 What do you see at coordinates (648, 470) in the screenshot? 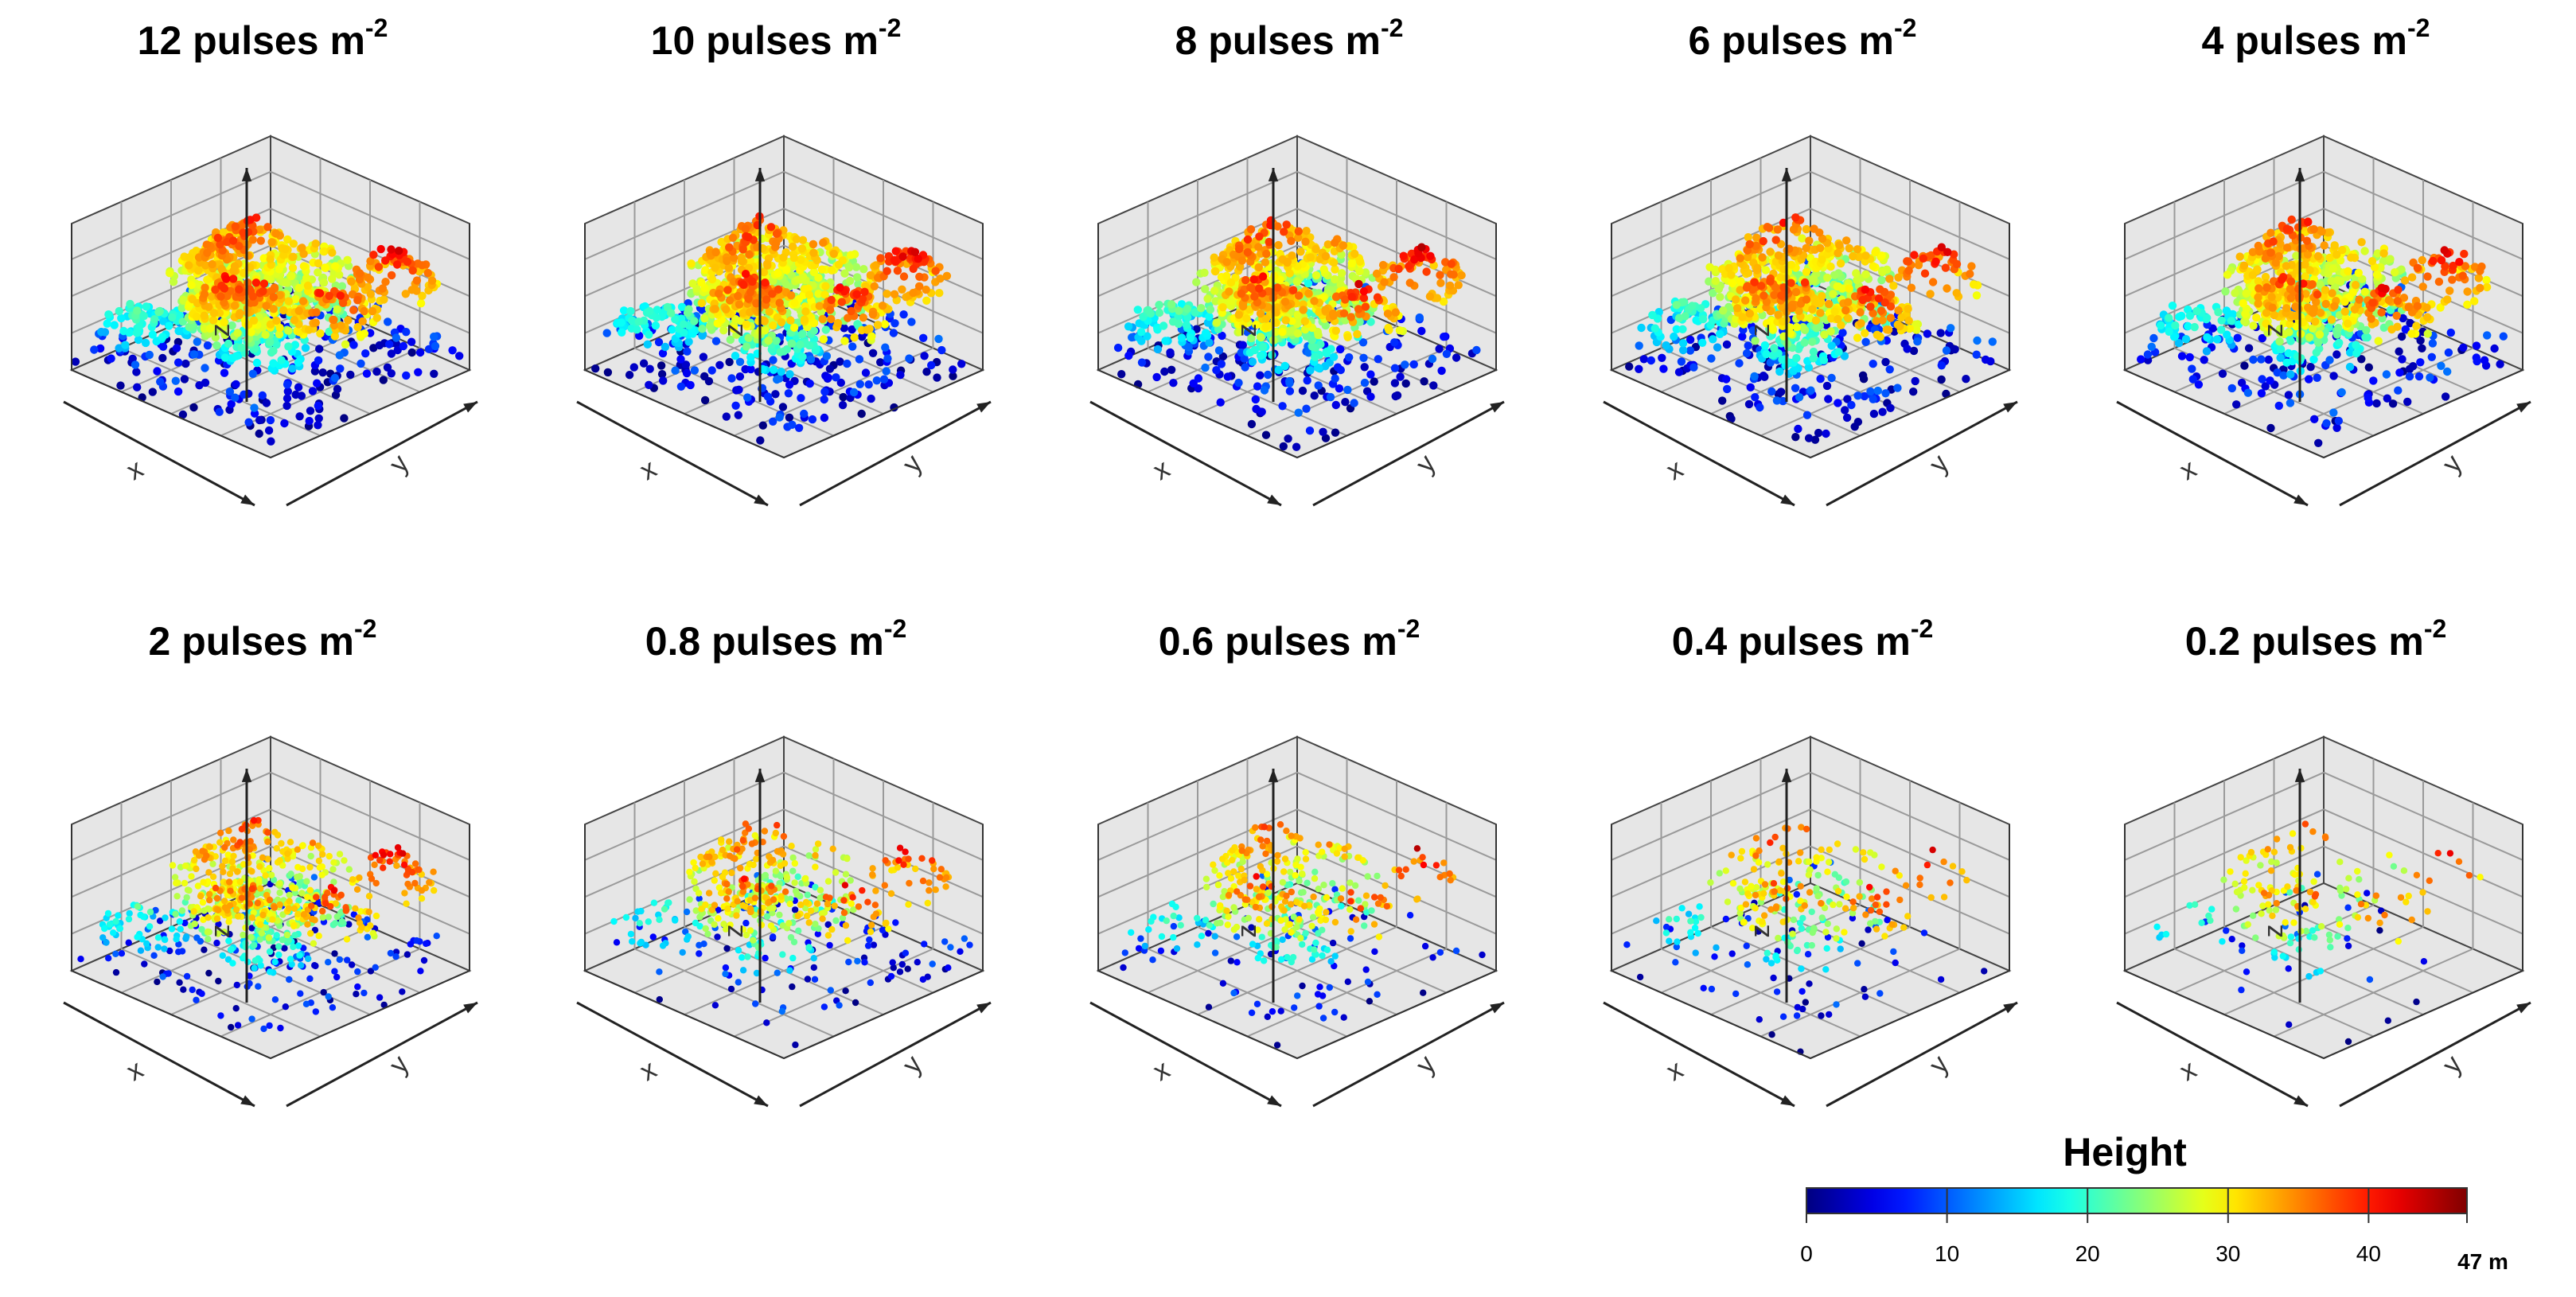
I see `x-axis-label: x` at bounding box center [648, 470].